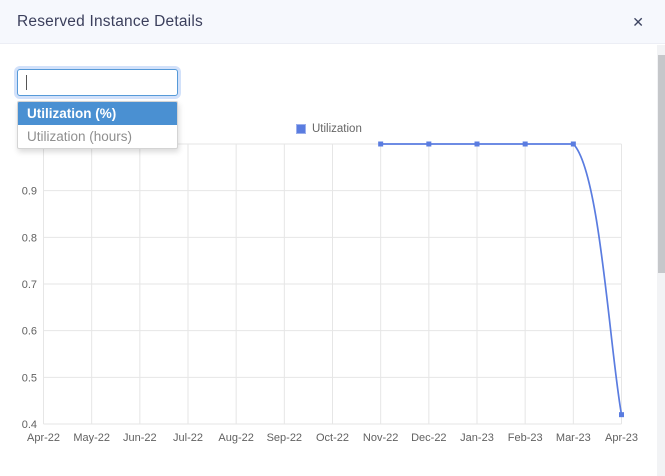  I want to click on svg-text: 0.8, so click(29, 238).